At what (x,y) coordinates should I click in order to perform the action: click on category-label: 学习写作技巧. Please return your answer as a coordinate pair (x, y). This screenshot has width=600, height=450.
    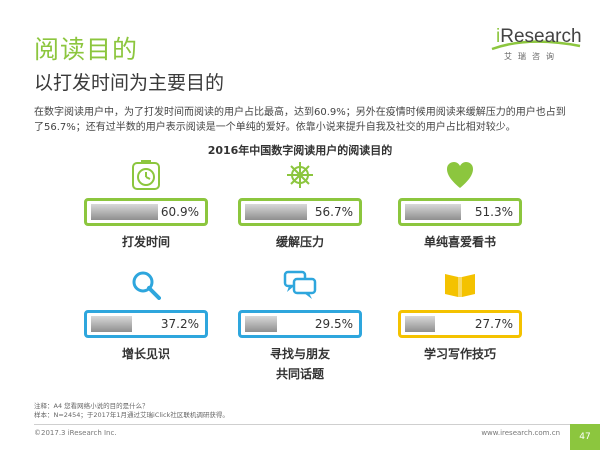
    Looking at the image, I should click on (460, 354).